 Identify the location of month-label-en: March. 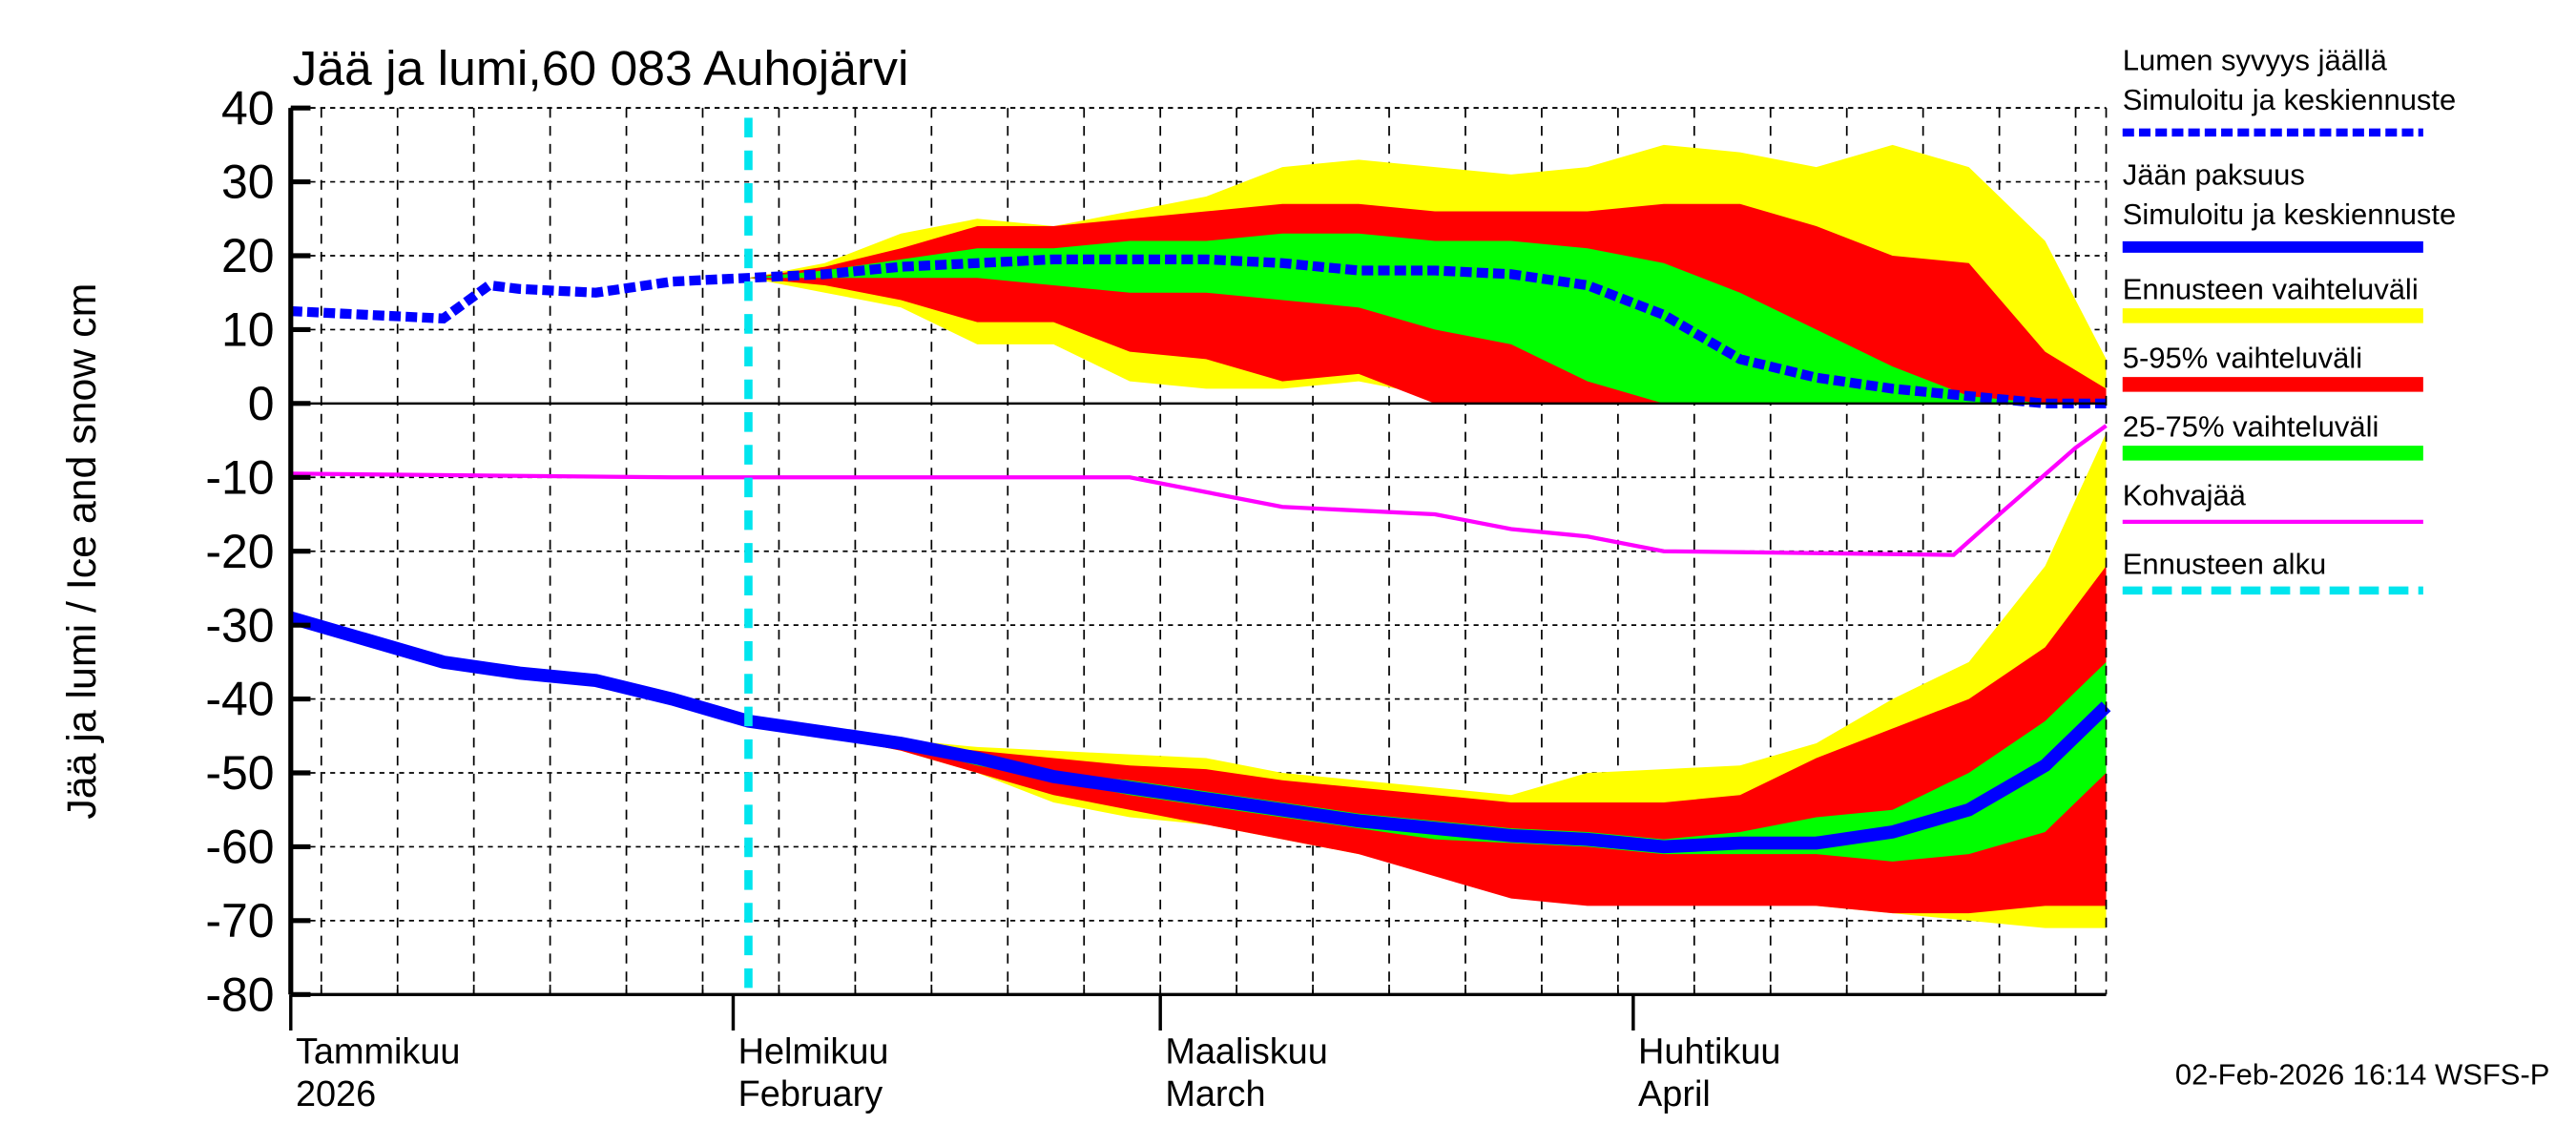
(1215, 1094).